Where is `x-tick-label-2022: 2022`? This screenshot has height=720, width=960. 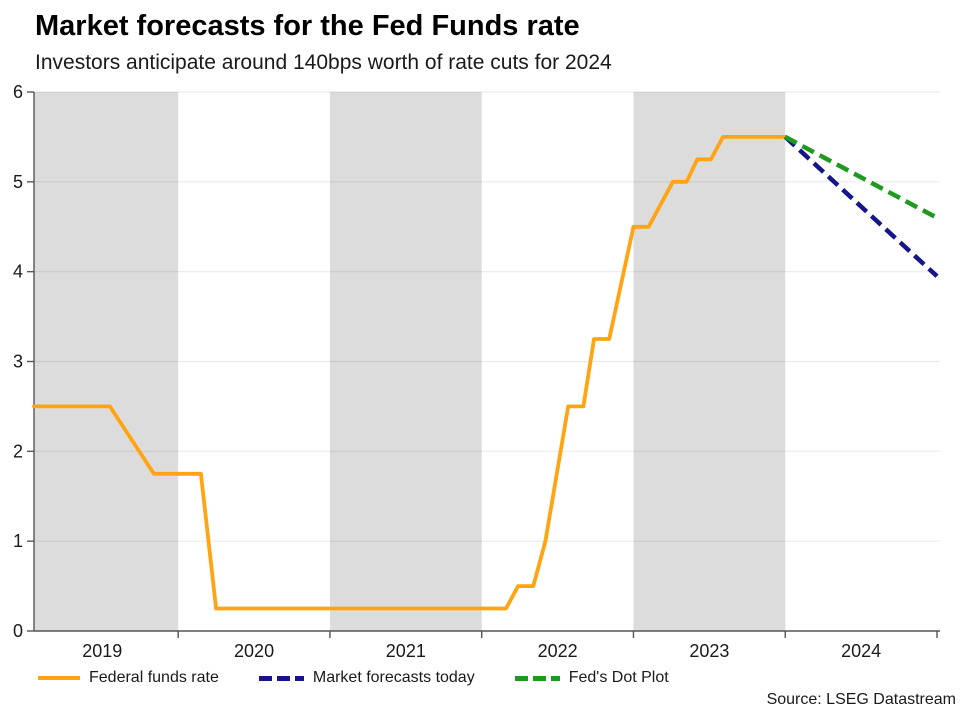 x-tick-label-2022: 2022 is located at coordinates (558, 651).